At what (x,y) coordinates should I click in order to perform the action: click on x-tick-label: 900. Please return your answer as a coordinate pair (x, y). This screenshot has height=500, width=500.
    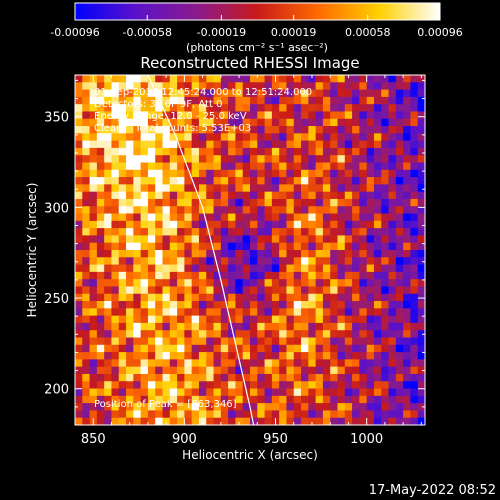
    Looking at the image, I should click on (184, 439).